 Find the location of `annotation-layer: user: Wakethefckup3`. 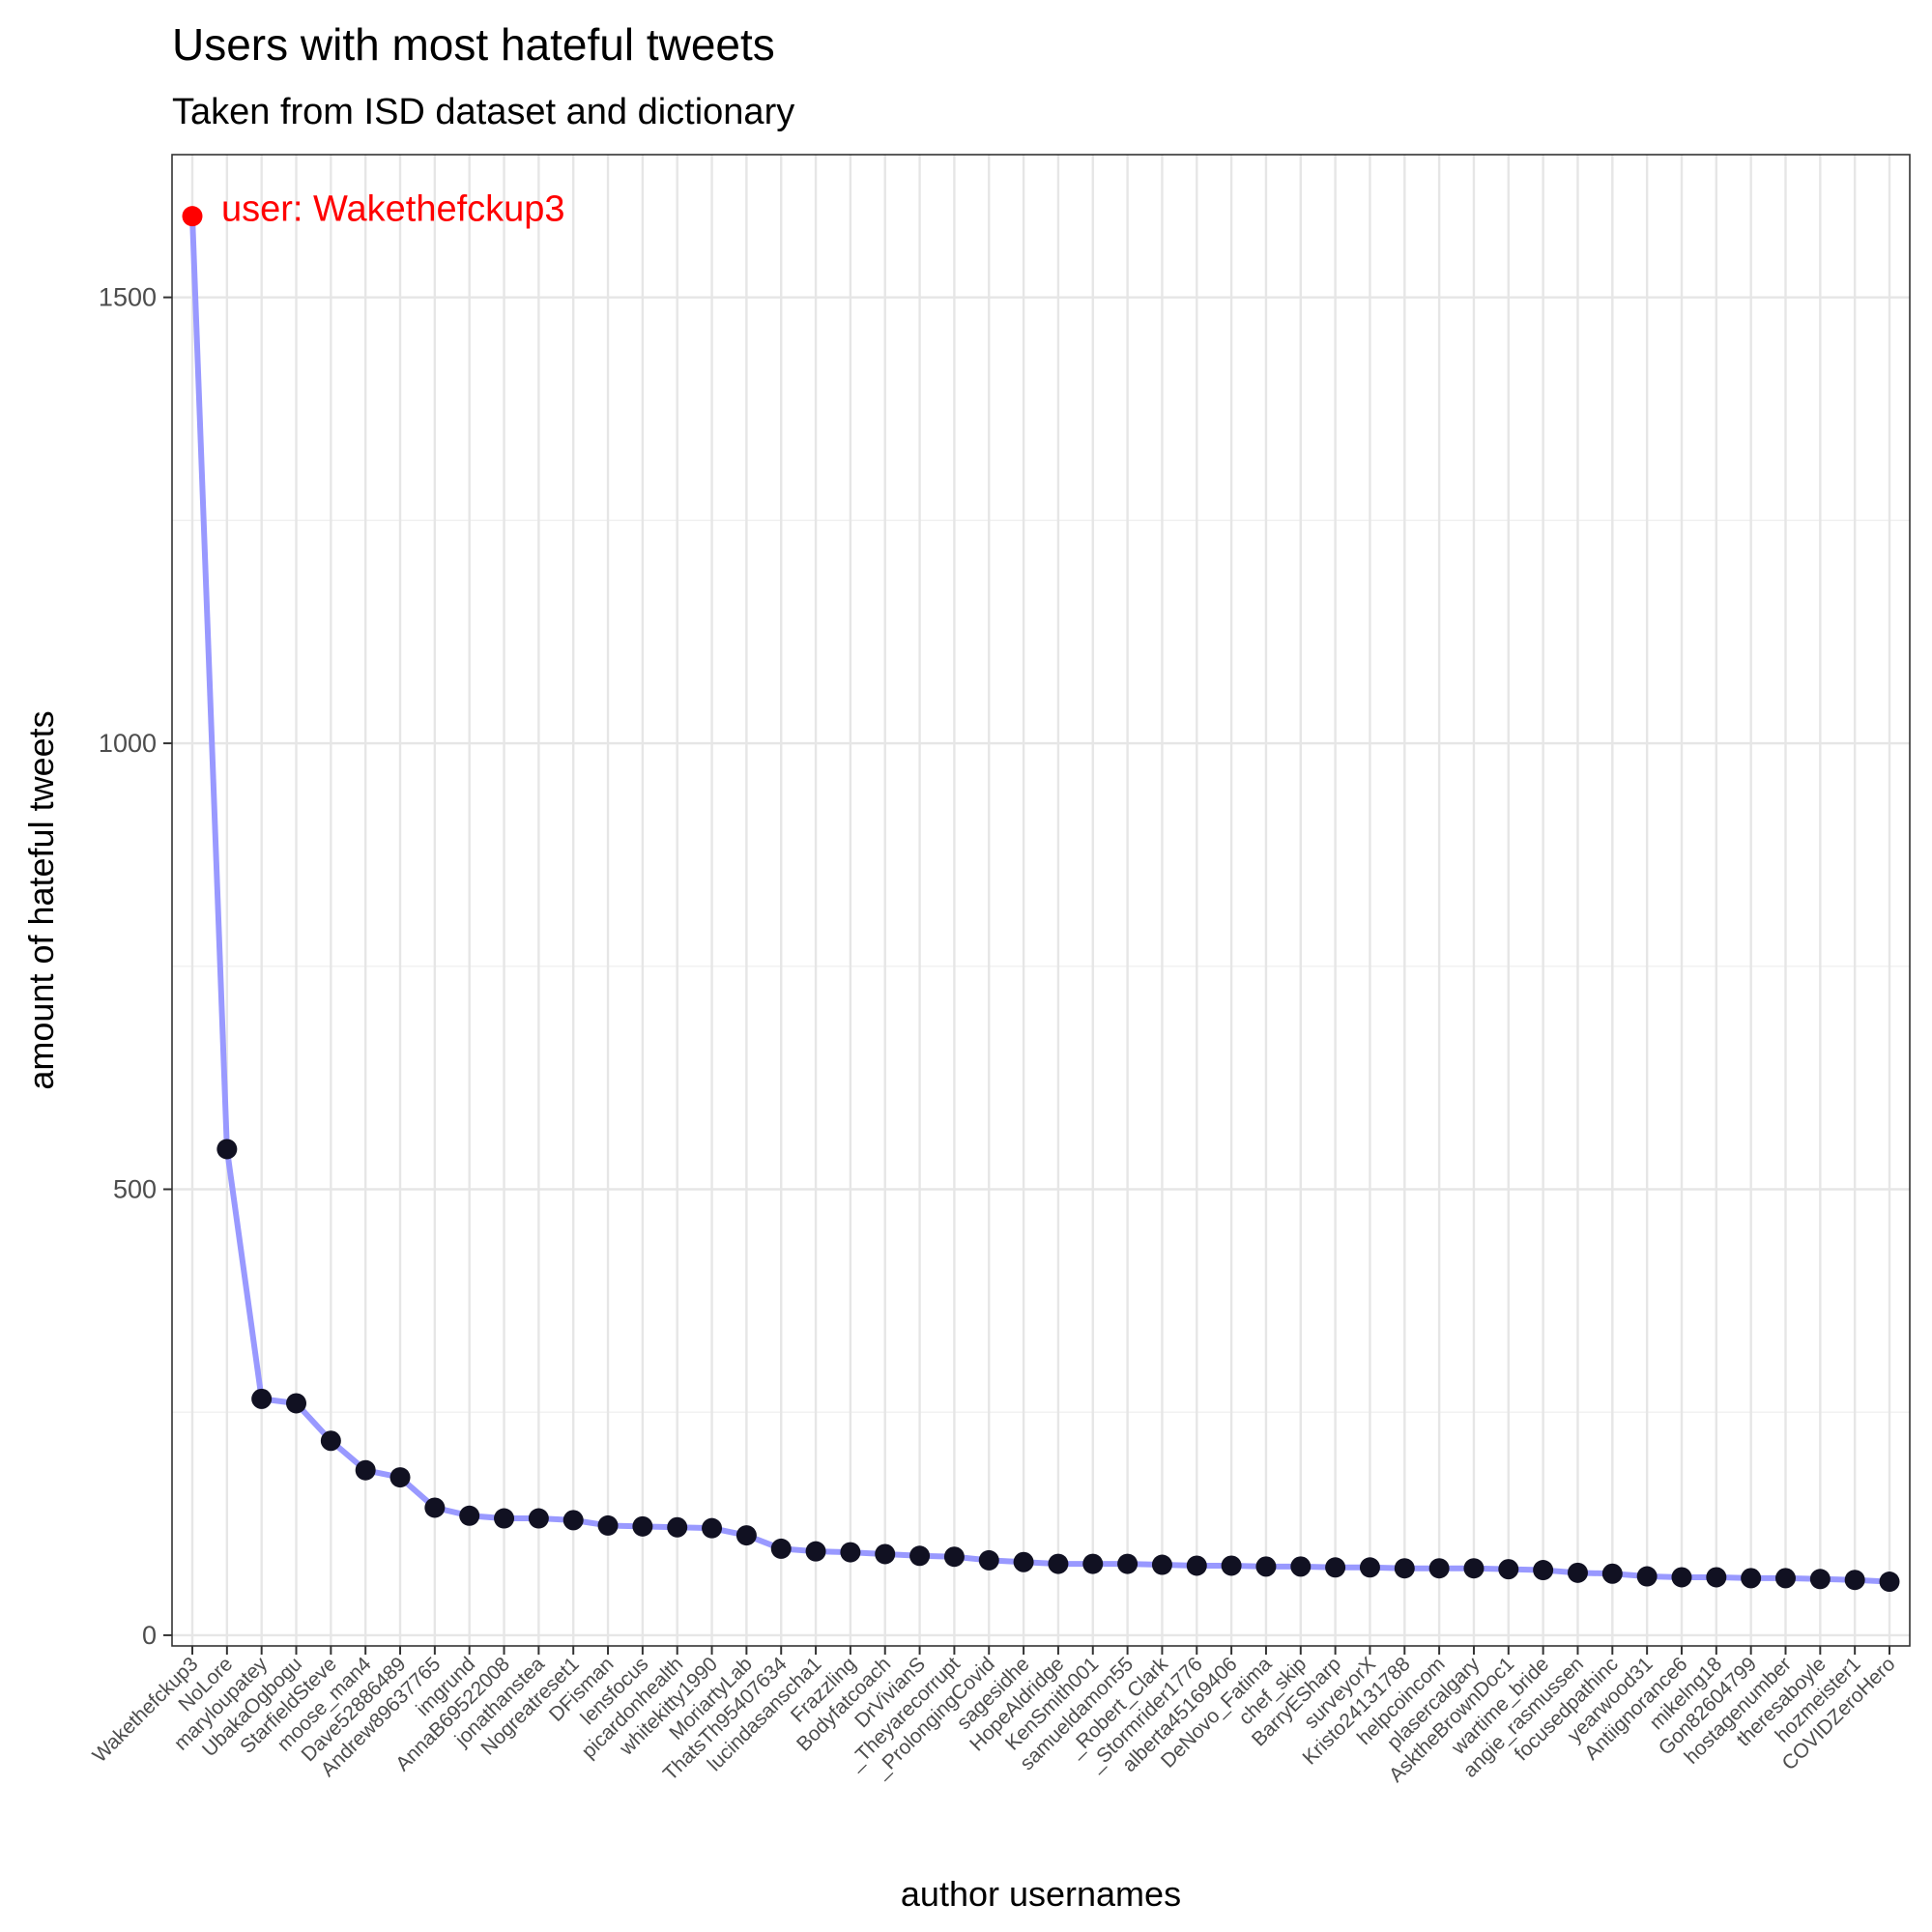

annotation-layer: user: Wakethefckup3 is located at coordinates (393, 209).